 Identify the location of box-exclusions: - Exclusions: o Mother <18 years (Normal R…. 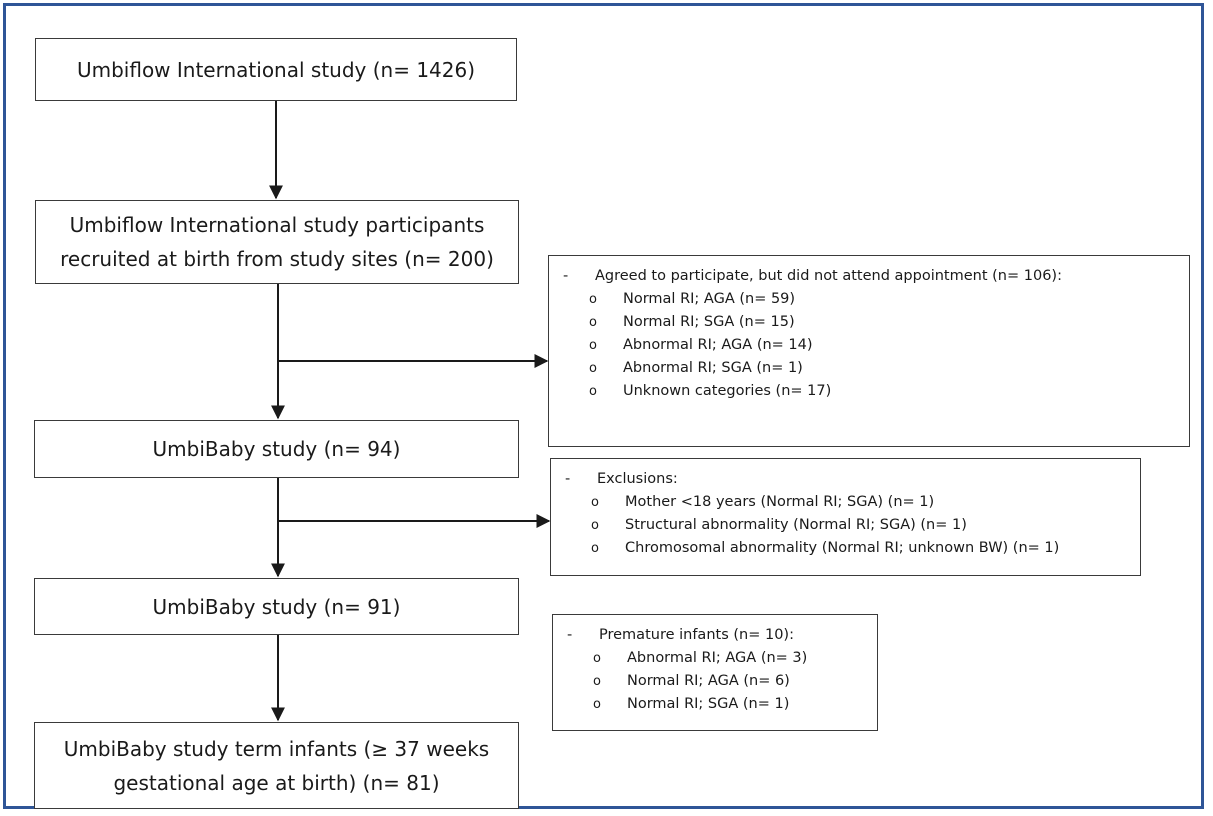
(845, 517).